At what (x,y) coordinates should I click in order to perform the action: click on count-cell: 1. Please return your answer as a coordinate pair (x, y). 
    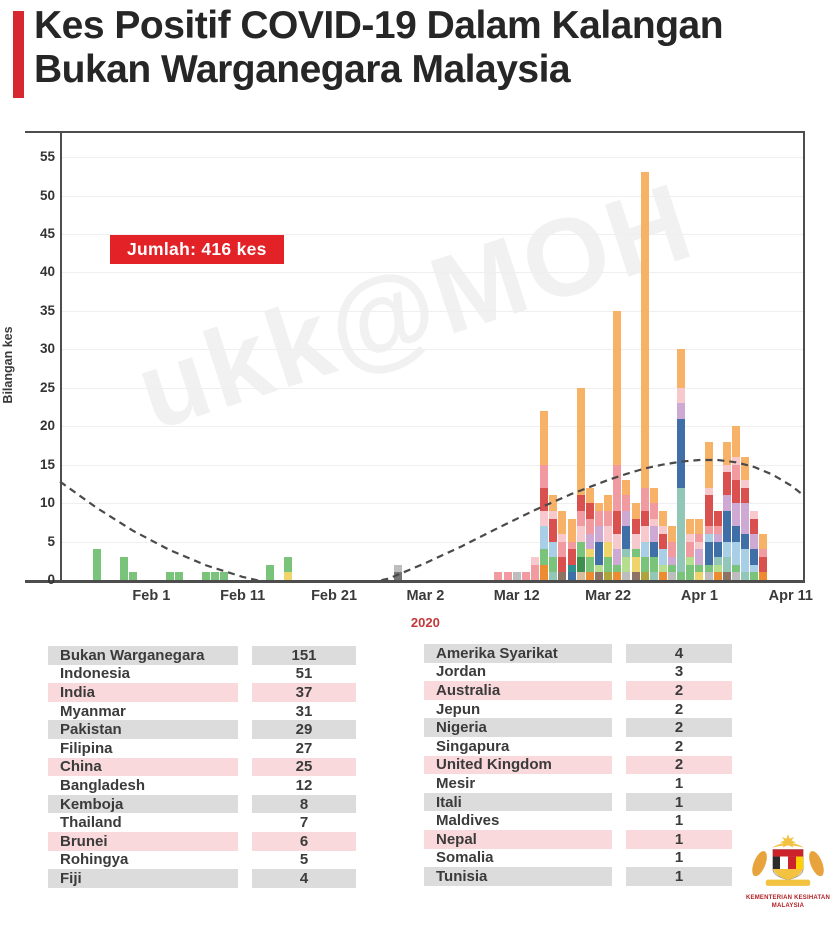
    Looking at the image, I should click on (679, 783).